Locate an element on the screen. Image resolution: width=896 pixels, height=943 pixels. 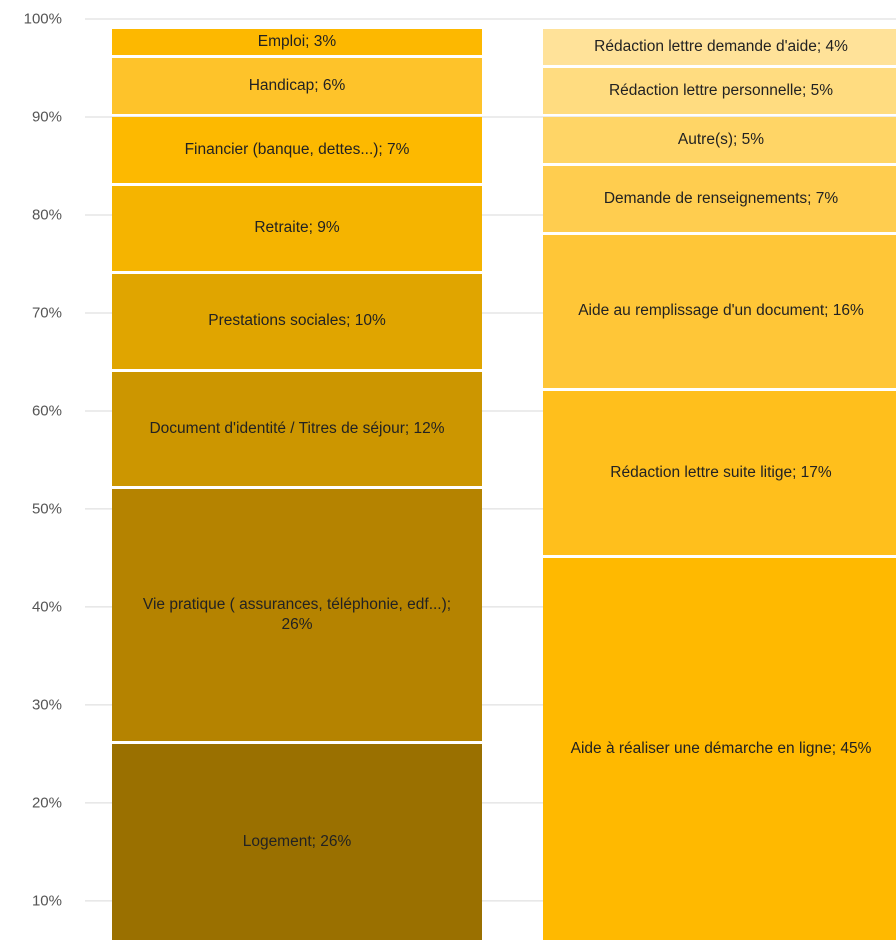
bar-segment: Aide au remplissage d'un document; 16% is located at coordinates (719, 311).